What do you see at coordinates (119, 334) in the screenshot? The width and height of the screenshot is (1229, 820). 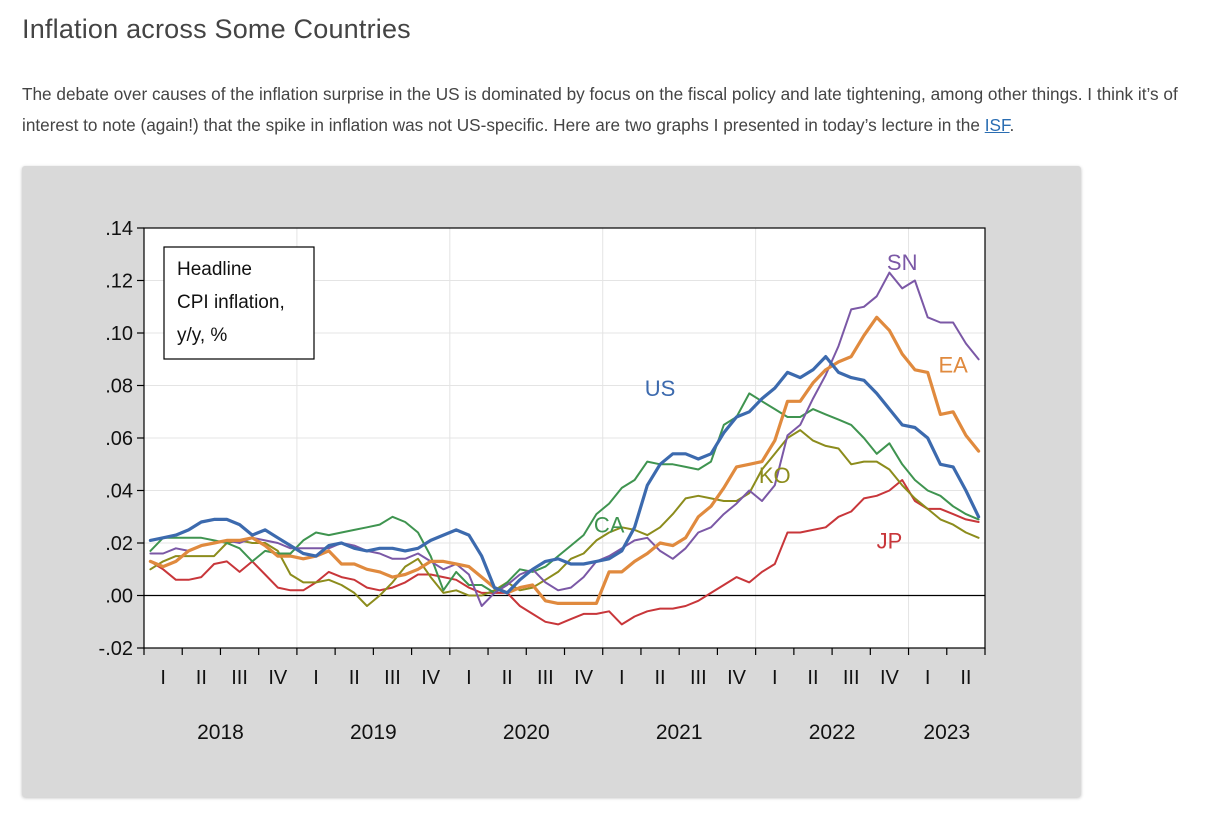 I see `y-tick-label: .10` at bounding box center [119, 334].